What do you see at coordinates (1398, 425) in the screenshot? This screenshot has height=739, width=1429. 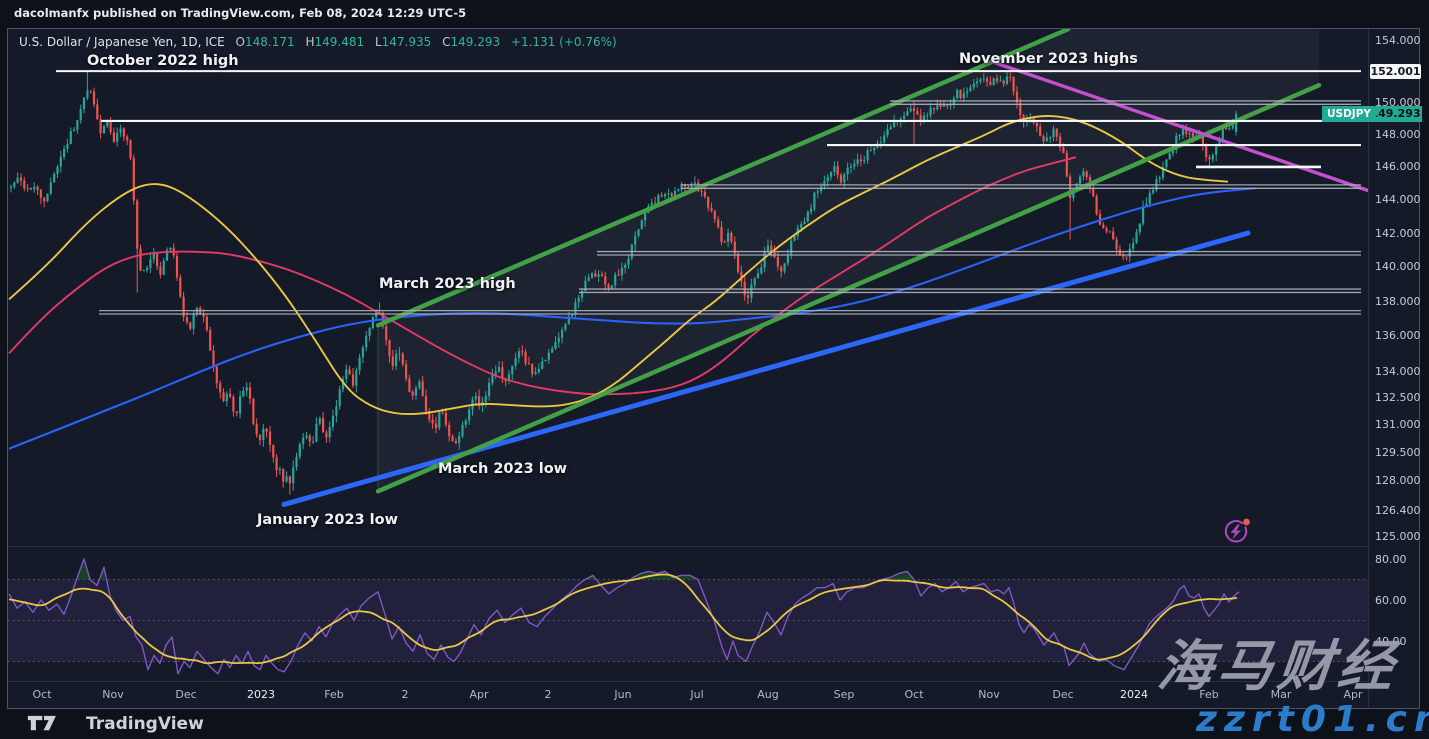 I see `price-axis-tick: 131.000` at bounding box center [1398, 425].